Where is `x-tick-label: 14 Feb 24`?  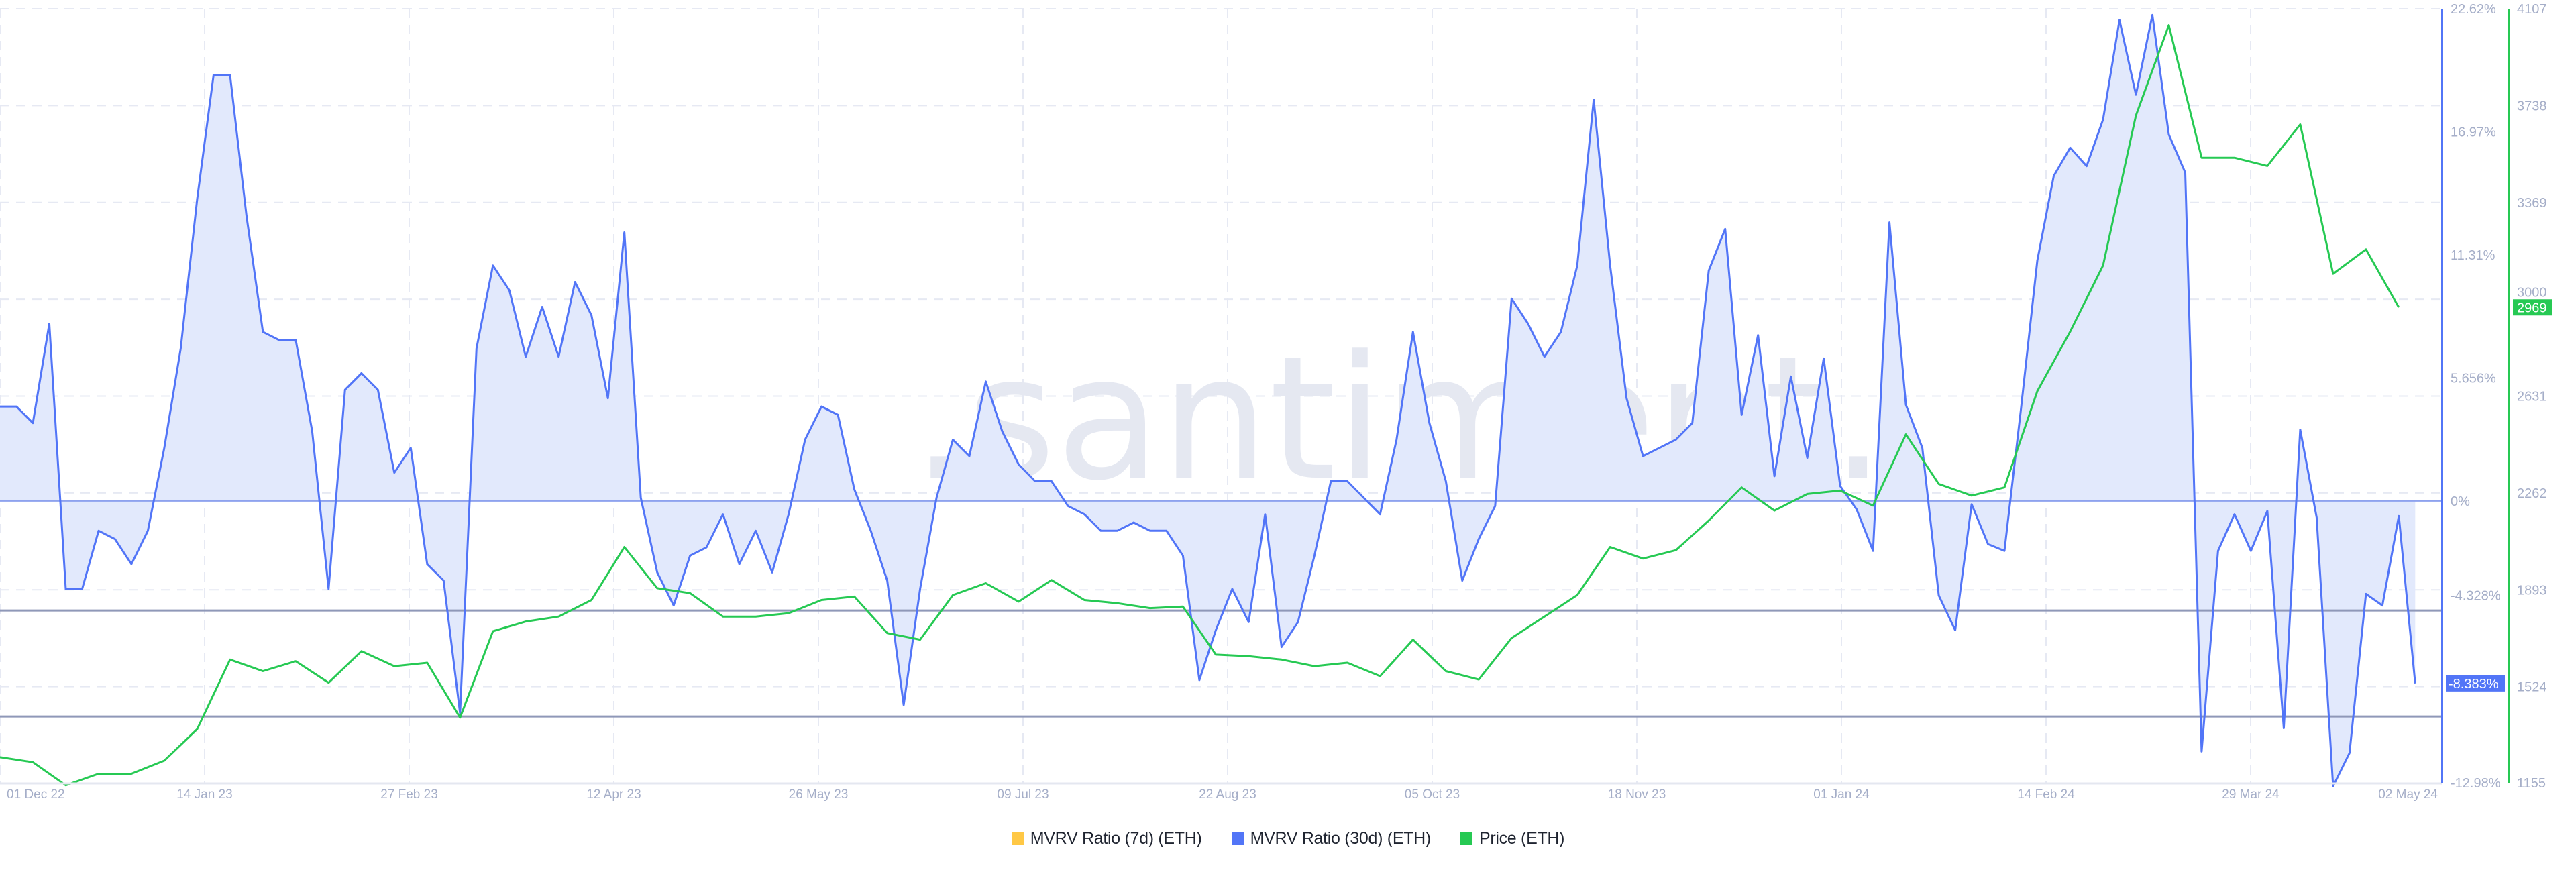 x-tick-label: 14 Feb 24 is located at coordinates (2046, 795).